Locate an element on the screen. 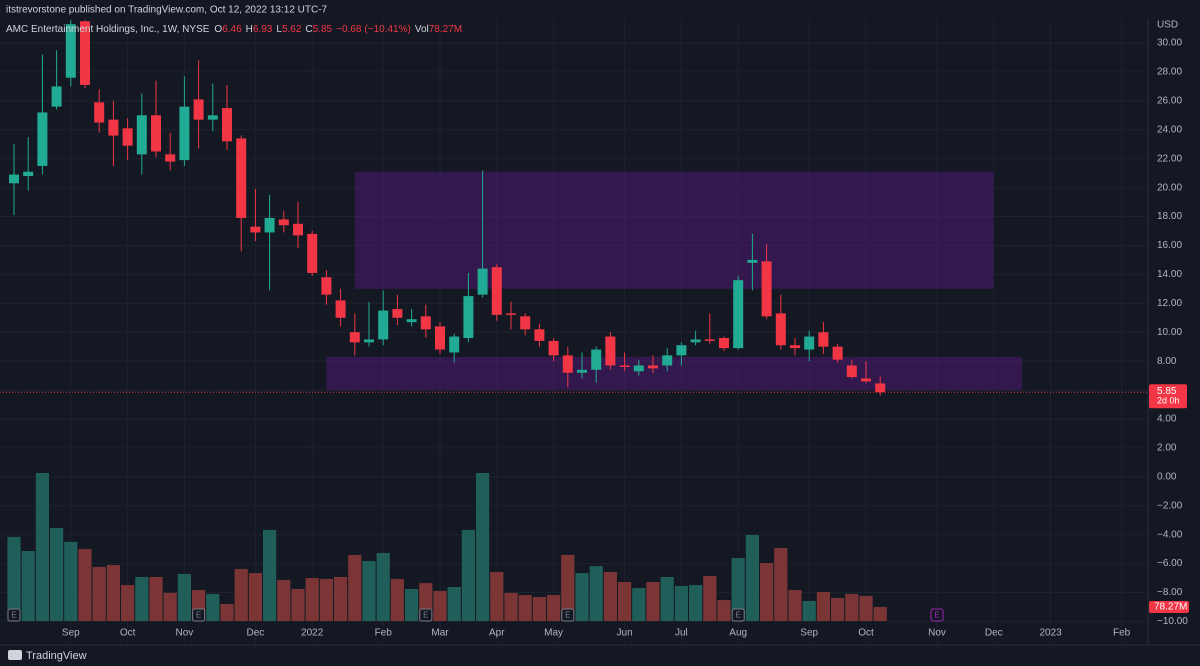  volume-tag is located at coordinates (1169, 606).